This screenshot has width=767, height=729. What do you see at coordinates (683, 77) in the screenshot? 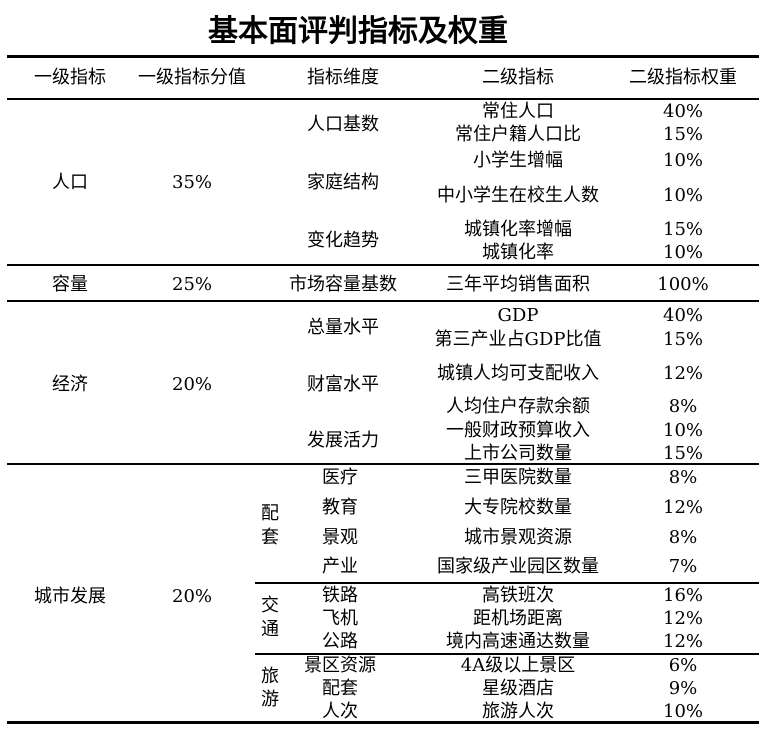
I see `column-header: 二级指标权重` at bounding box center [683, 77].